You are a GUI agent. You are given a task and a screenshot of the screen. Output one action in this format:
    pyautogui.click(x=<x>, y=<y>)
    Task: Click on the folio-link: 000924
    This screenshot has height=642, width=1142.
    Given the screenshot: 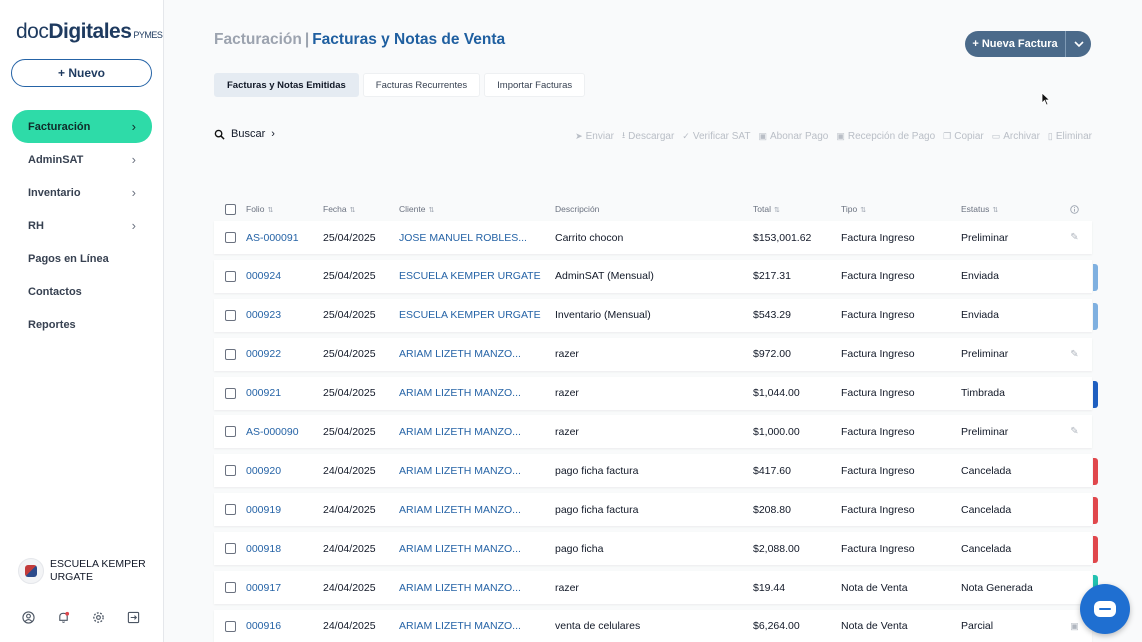 What is the action you would take?
    pyautogui.click(x=264, y=276)
    